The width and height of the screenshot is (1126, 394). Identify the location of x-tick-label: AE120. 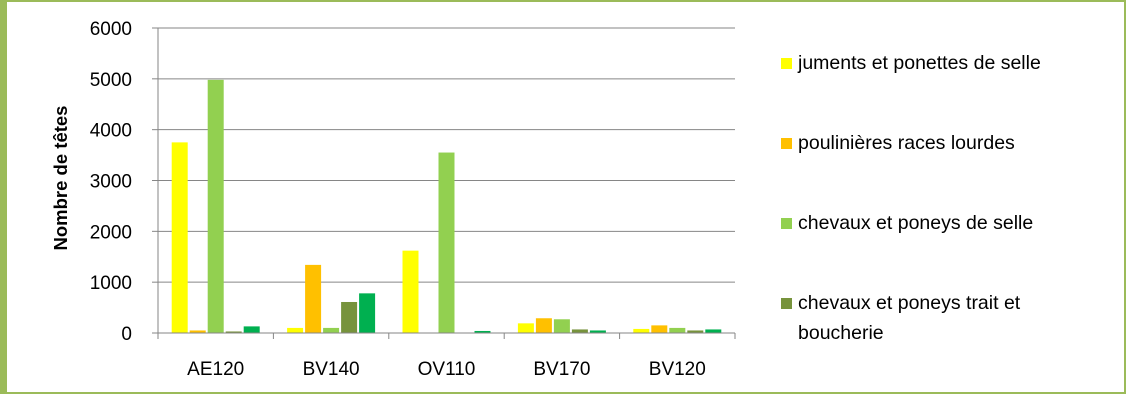
(215, 369).